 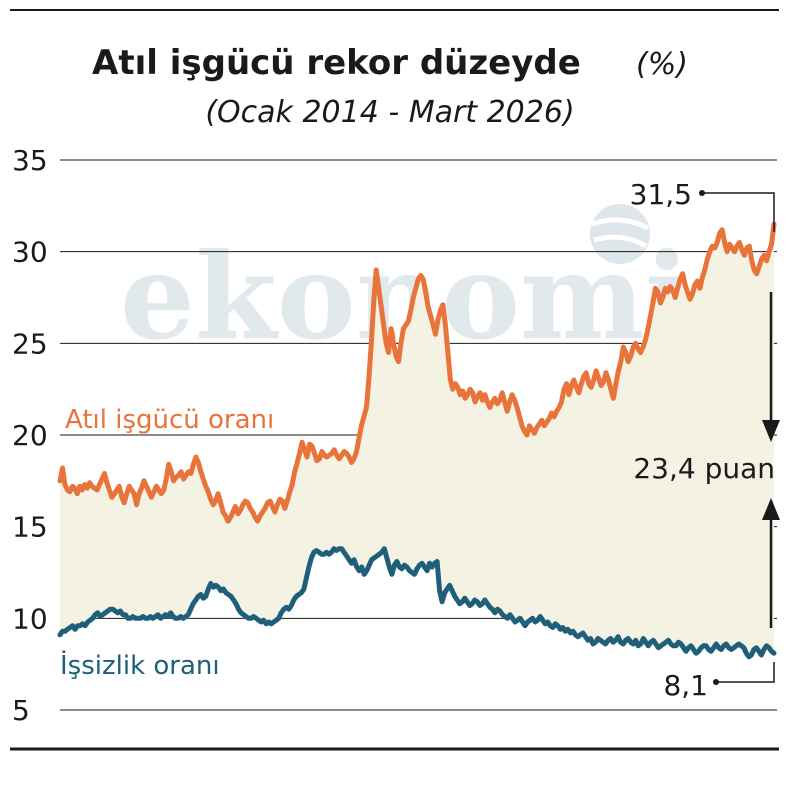 I want to click on y-tick-layer: 35 30 25 20 15 10 5, so click(x=30, y=435).